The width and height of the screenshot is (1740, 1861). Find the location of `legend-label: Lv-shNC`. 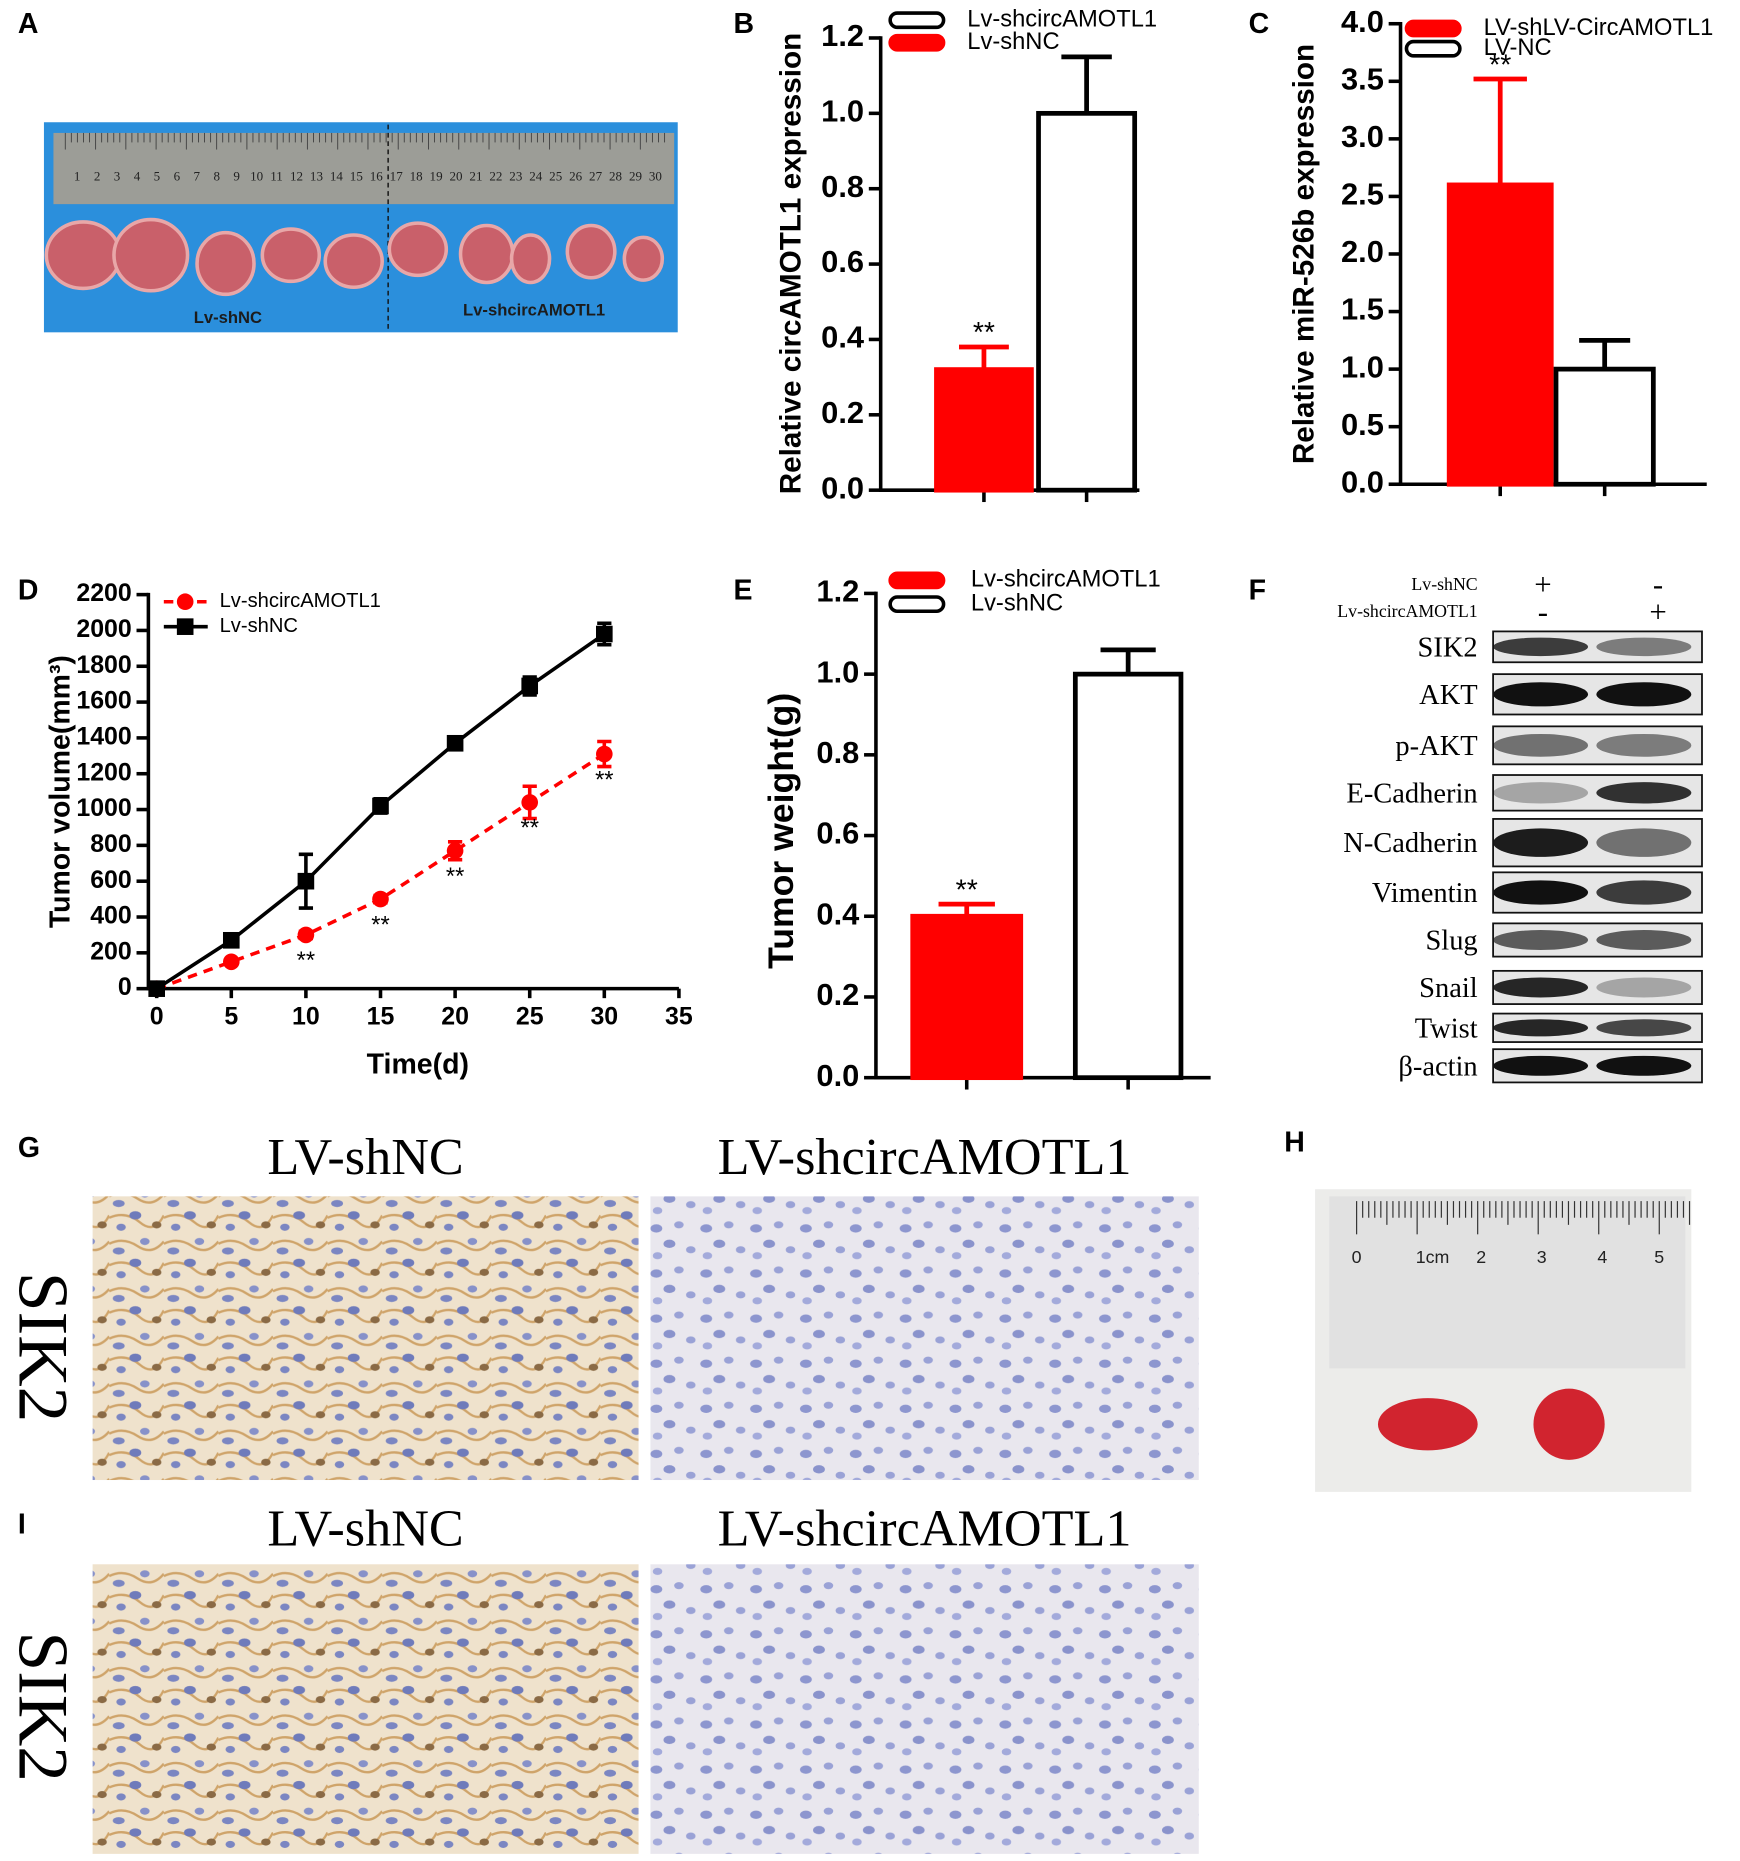

legend-label: Lv-shNC is located at coordinates (1017, 603).